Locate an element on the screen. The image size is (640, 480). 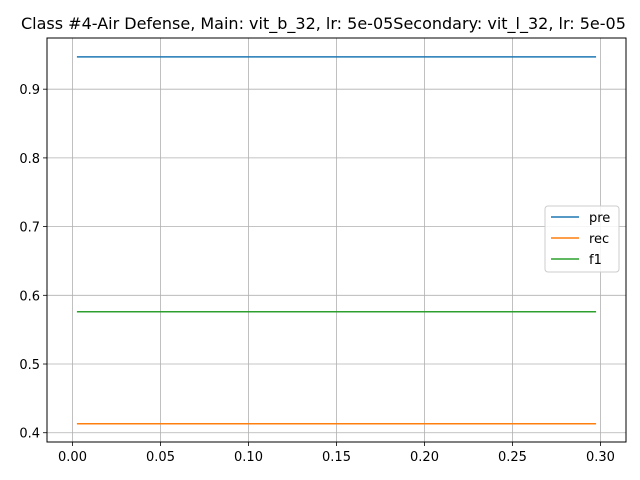
x-tick-label: 0.20 is located at coordinates (424, 457).